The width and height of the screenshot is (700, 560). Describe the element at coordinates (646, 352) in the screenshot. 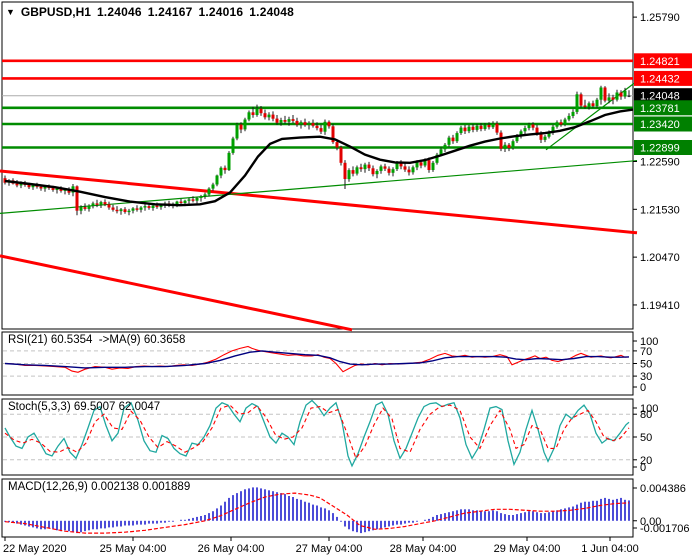

I see `rsi-scale-label: 70` at that location.